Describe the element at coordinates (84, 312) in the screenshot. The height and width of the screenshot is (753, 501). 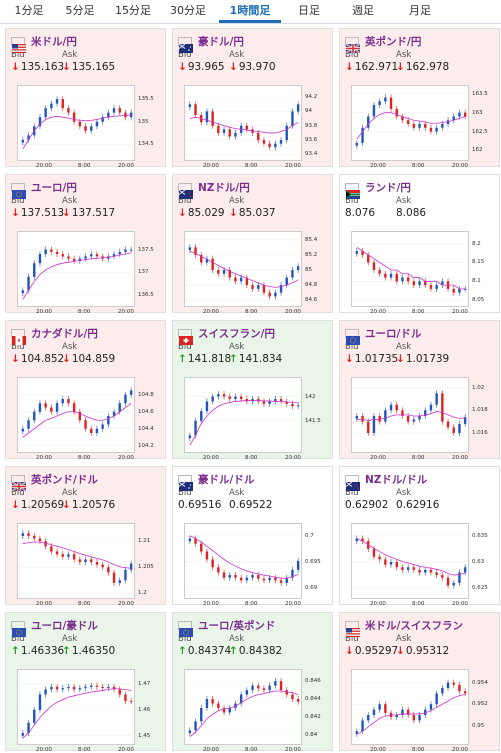
I see `x-tick-label: 8:00` at that location.